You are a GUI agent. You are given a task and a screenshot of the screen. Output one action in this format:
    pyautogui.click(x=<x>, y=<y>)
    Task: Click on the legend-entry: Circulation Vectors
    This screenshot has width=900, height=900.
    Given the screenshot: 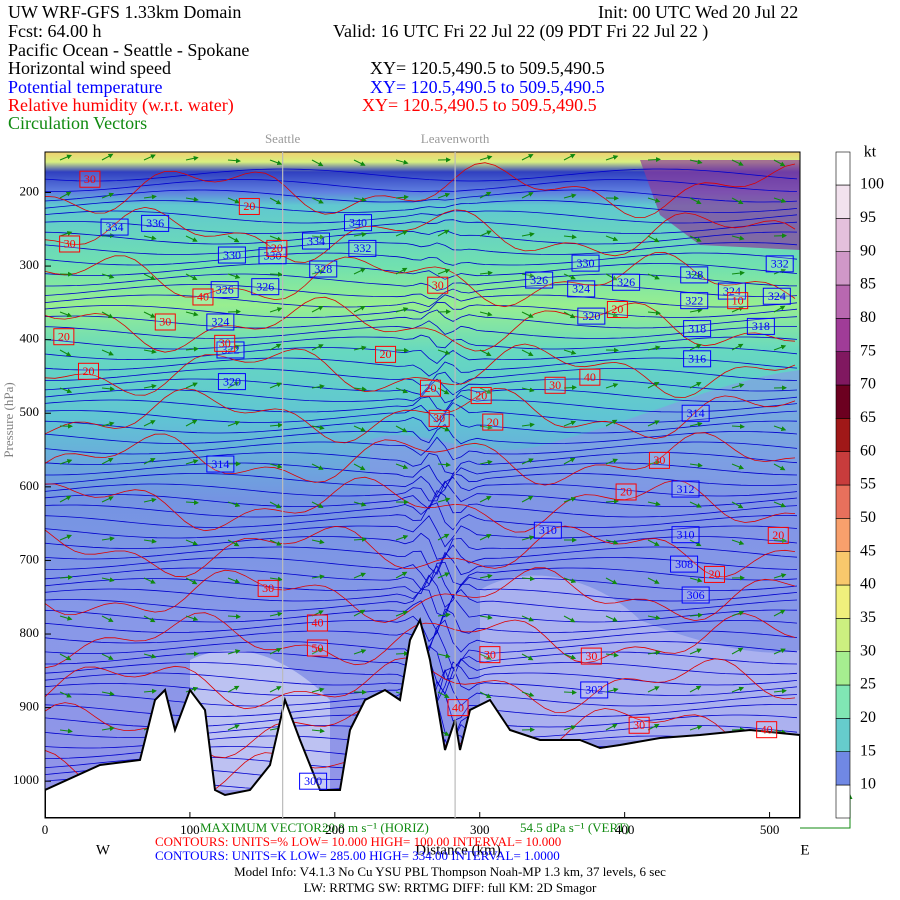 What is the action you would take?
    pyautogui.click(x=77, y=123)
    